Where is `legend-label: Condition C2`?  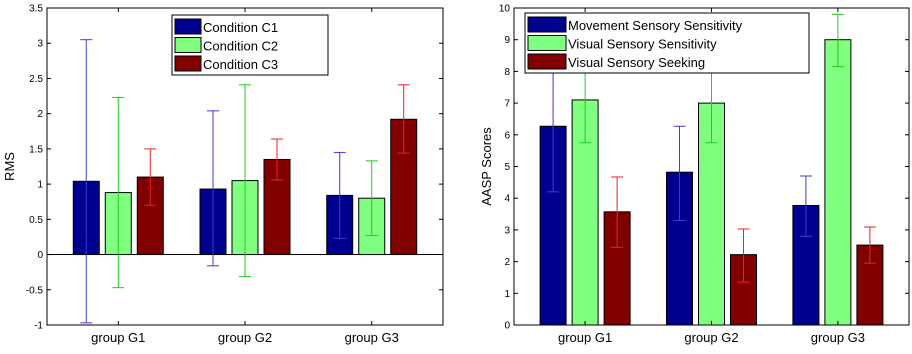 legend-label: Condition C2 is located at coordinates (240, 46).